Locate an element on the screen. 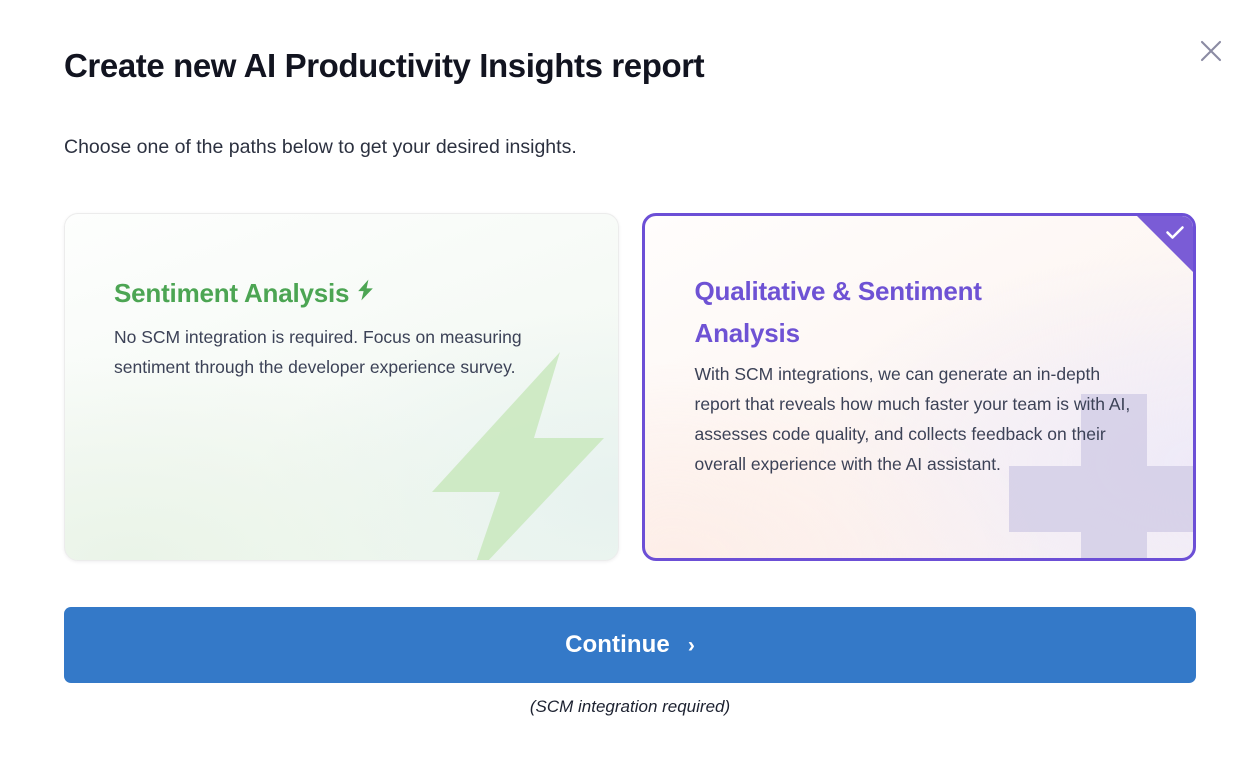 This screenshot has width=1260, height=784. close-icon-button is located at coordinates (1211, 51).